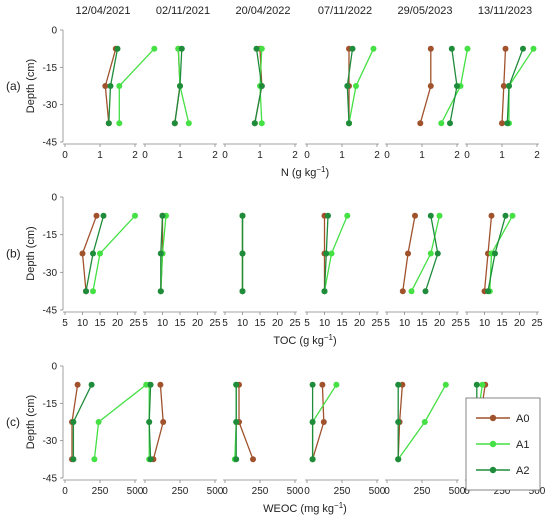  Describe the element at coordinates (215, 323) in the screenshot. I see `x-tick-label: 25` at that location.